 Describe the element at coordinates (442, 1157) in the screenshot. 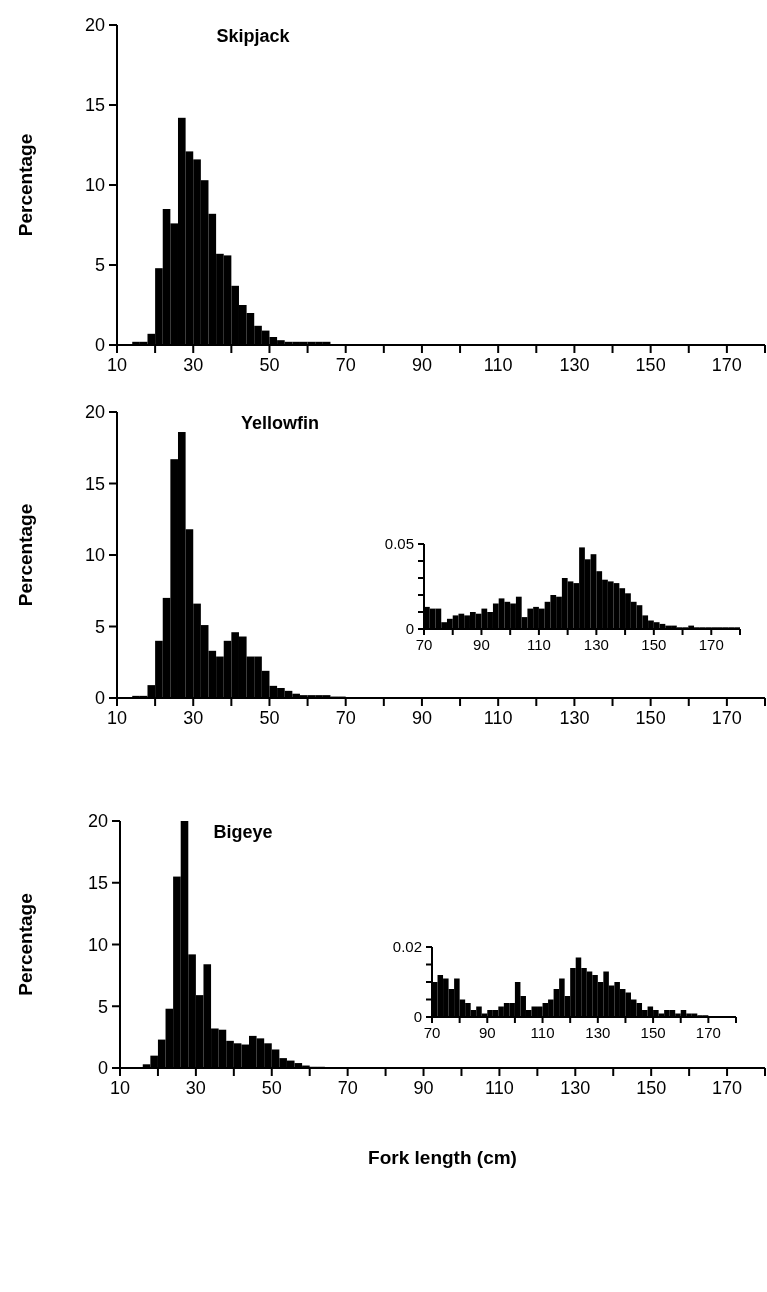

I see `x-axis-title: Fork length (cm)` at that location.